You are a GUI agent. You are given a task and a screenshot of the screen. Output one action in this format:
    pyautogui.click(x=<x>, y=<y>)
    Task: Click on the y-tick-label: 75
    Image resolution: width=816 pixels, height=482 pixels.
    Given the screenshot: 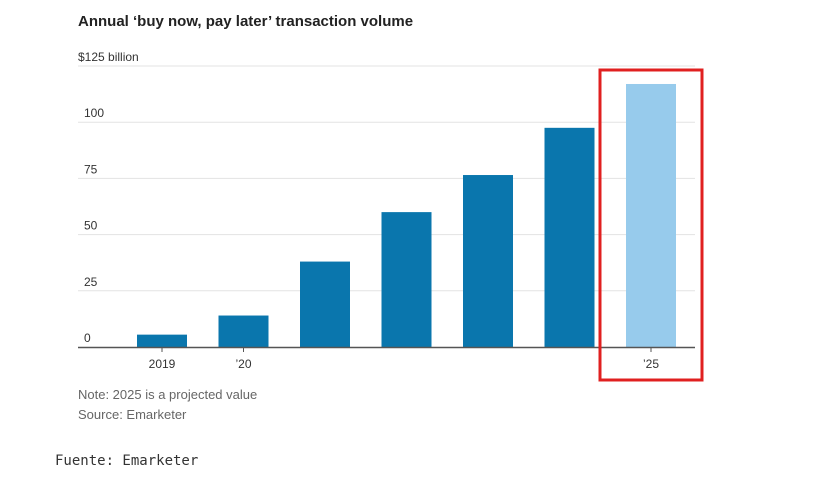 What is the action you would take?
    pyautogui.click(x=91, y=169)
    